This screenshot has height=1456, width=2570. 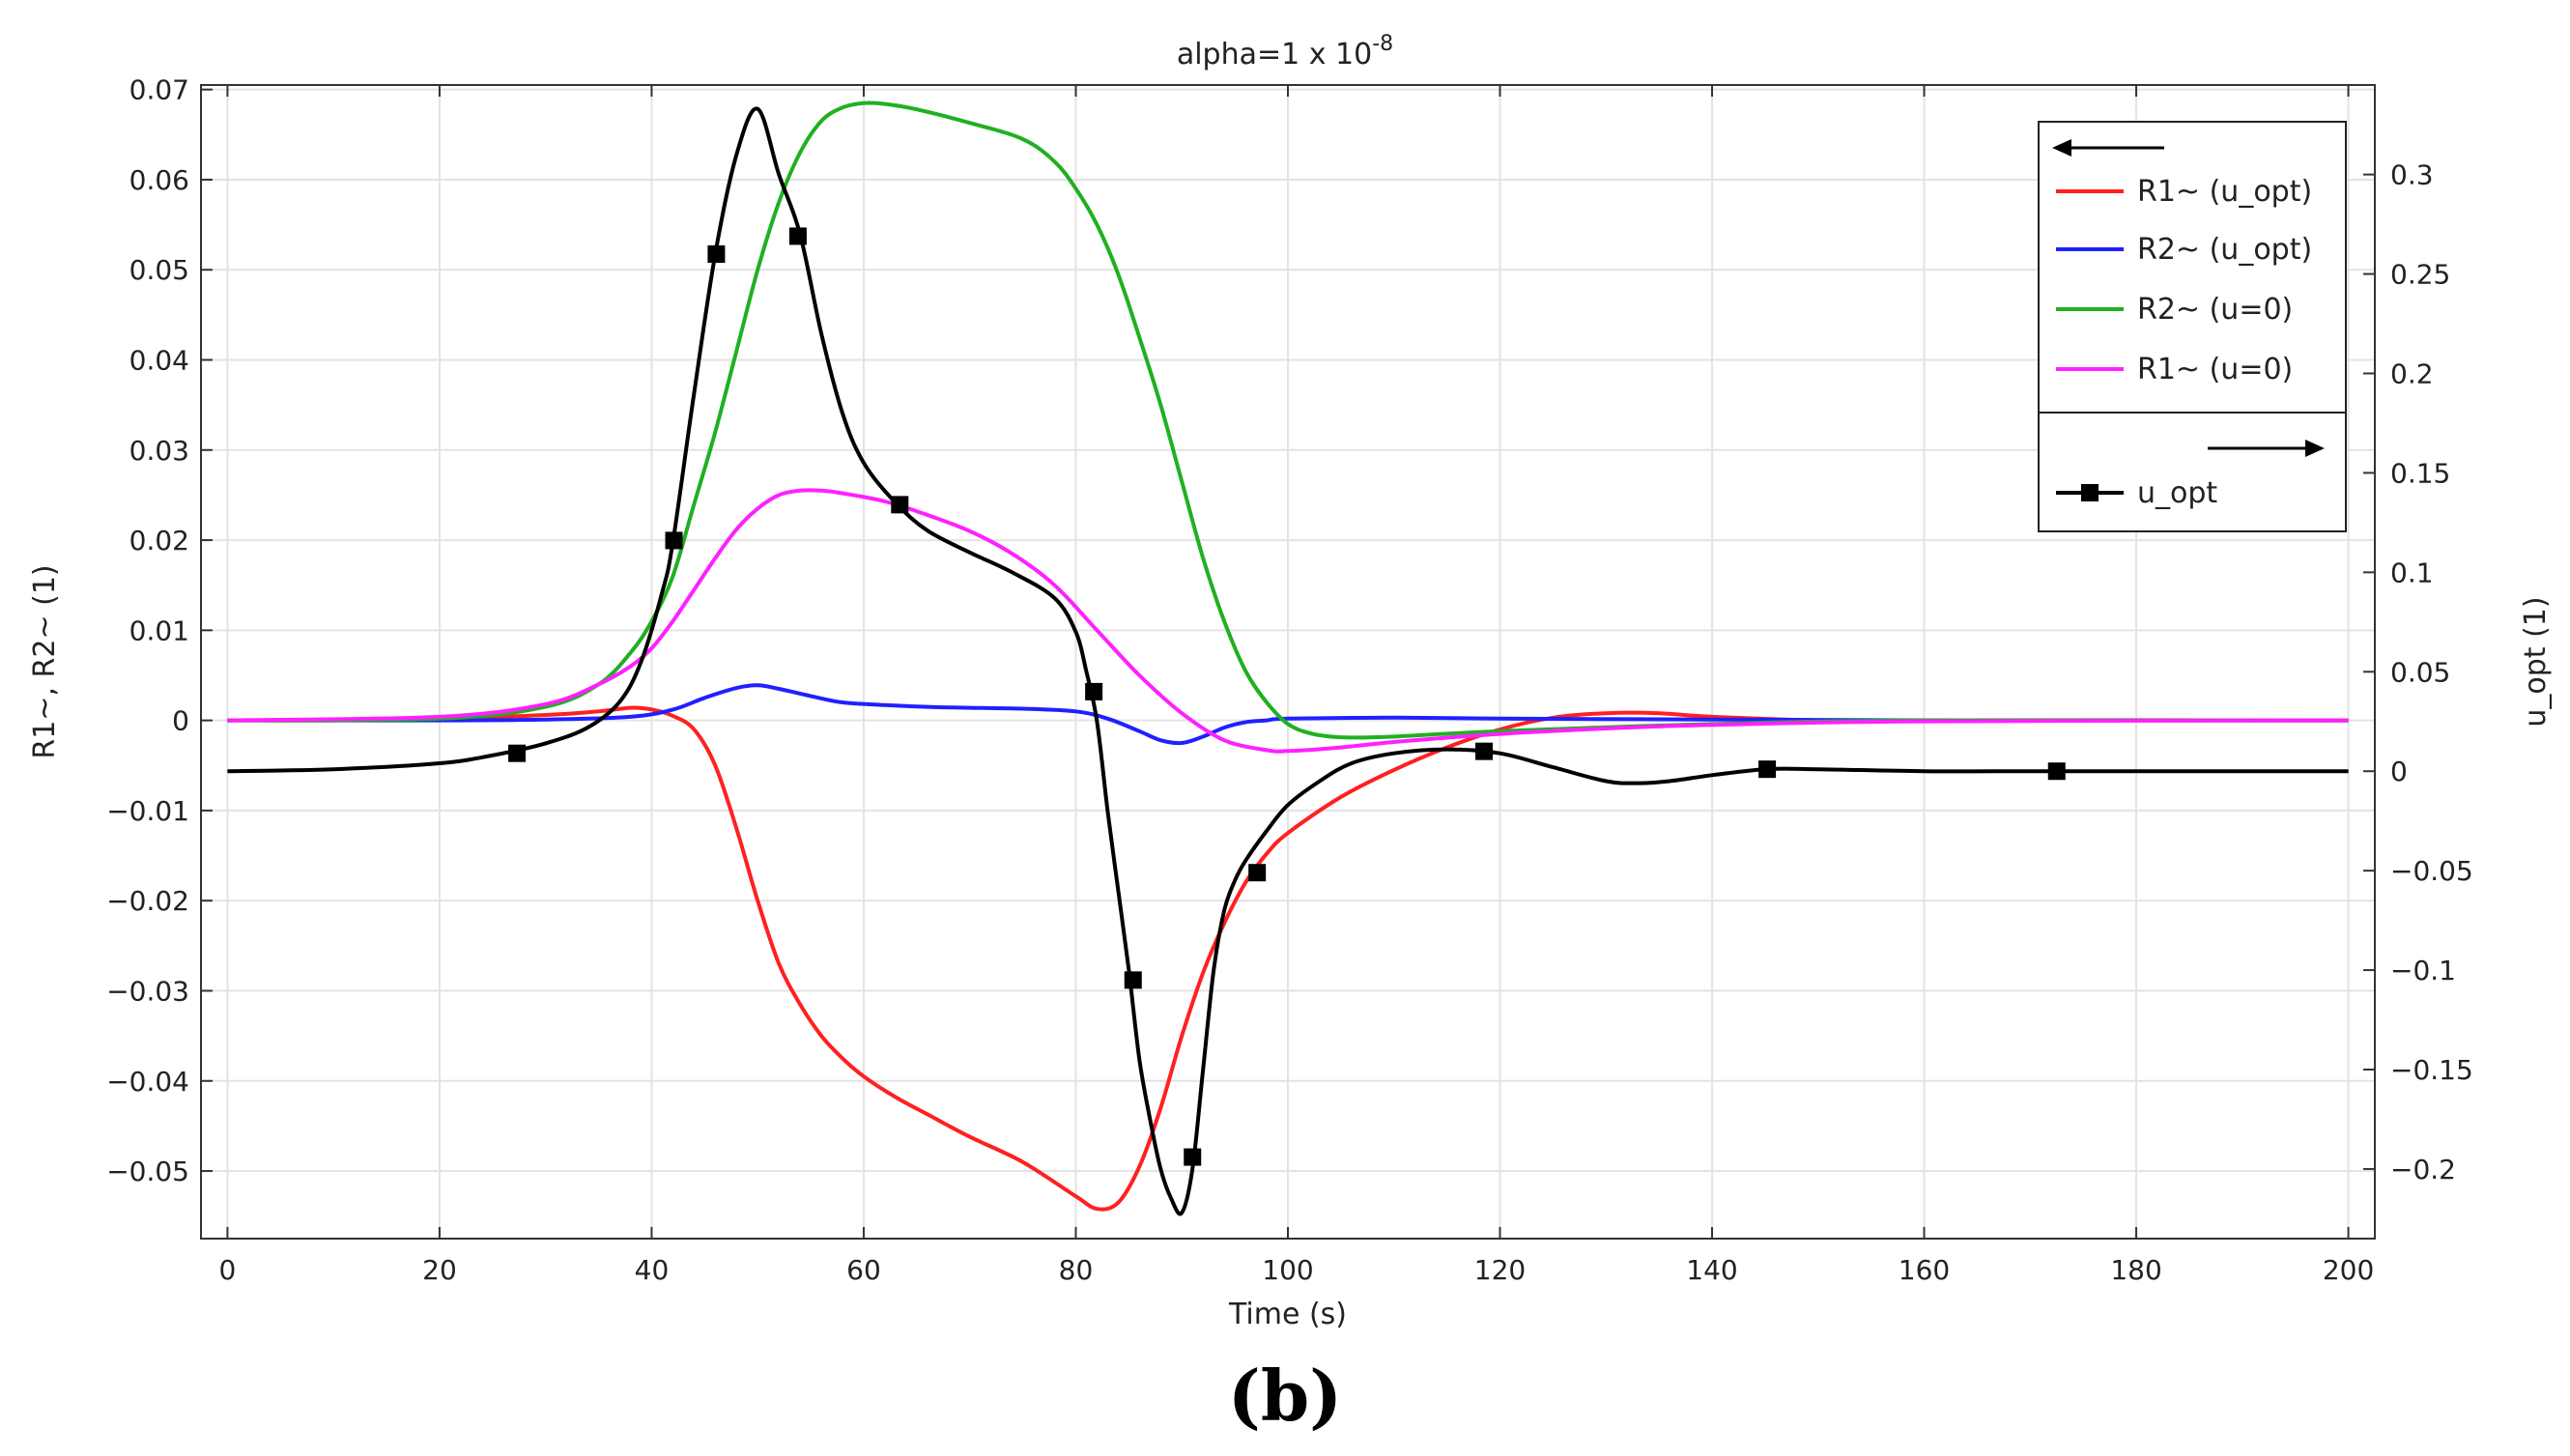 I want to click on x-tick-label: 40, so click(x=653, y=1270).